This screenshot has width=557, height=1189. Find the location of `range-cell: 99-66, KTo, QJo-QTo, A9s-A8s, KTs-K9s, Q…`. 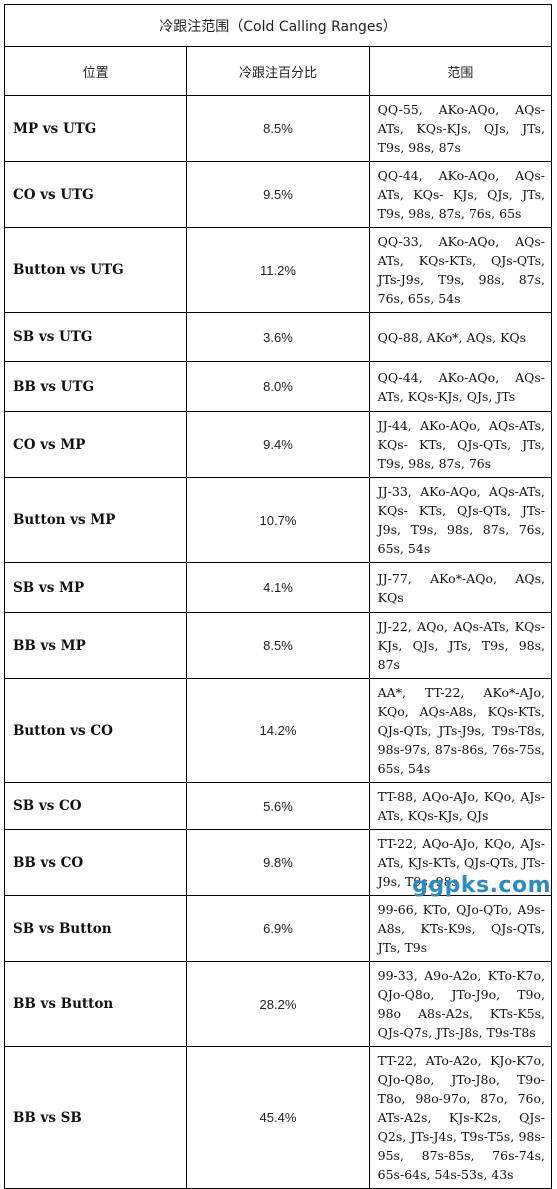

range-cell: 99-66, KTo, QJo-QTo, A9s-A8s, KTs-K9s, Q… is located at coordinates (460, 928).